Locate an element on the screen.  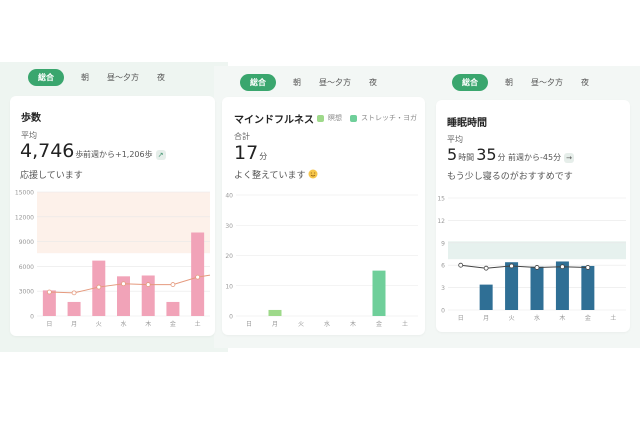
weekly-delta: 前週から+1,206歩 ↗ is located at coordinates (124, 154).